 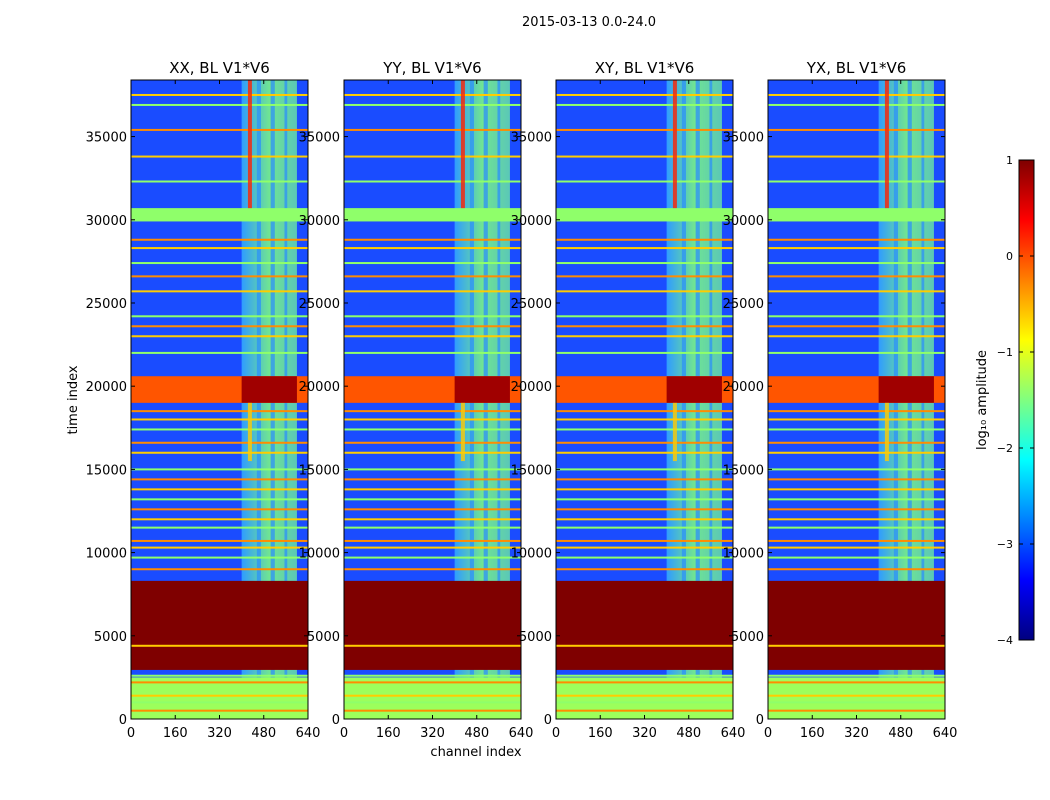 What do you see at coordinates (219, 68) in the screenshot?
I see `panel-title: XX, BL V1*V6` at bounding box center [219, 68].